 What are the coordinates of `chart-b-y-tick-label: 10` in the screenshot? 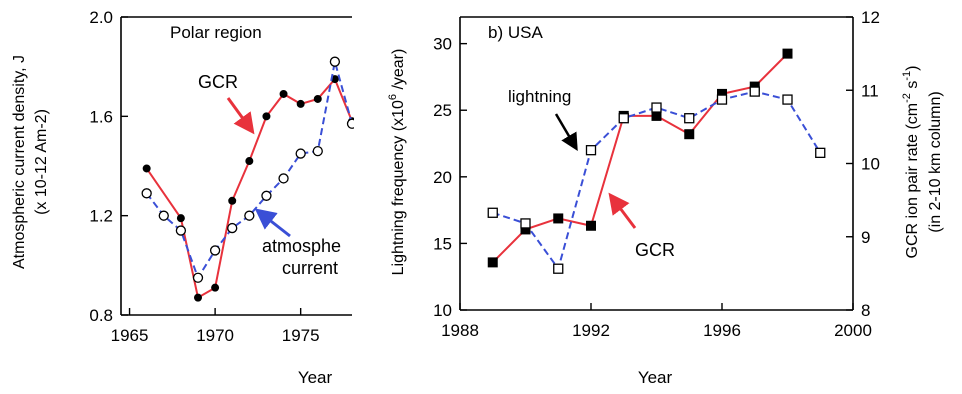 It's located at (442, 310).